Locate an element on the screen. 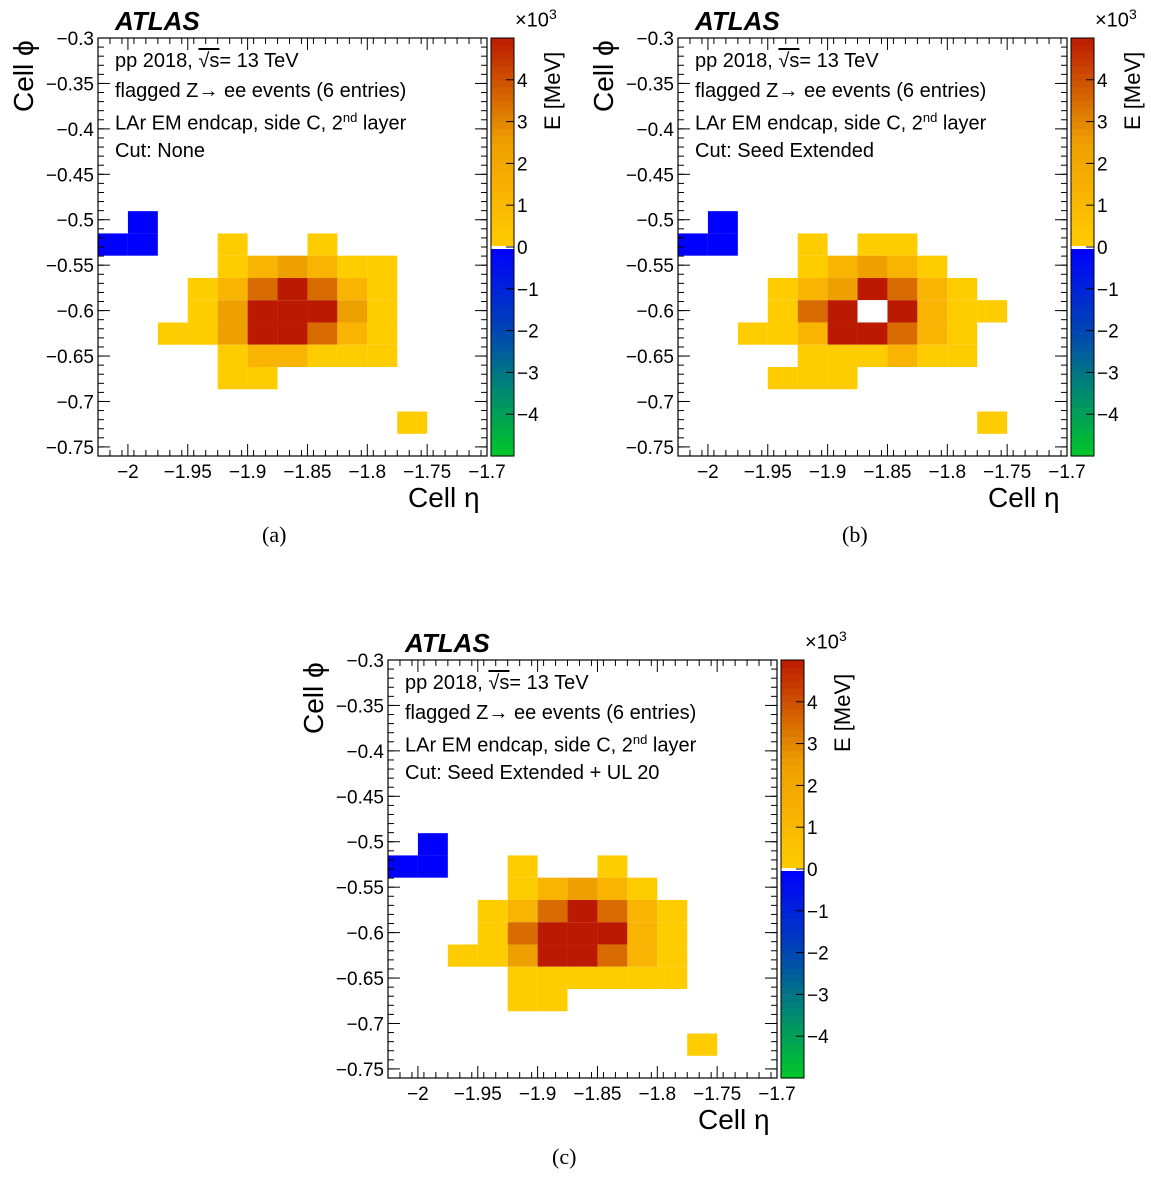  y-tick-label: −0.35 is located at coordinates (650, 84).